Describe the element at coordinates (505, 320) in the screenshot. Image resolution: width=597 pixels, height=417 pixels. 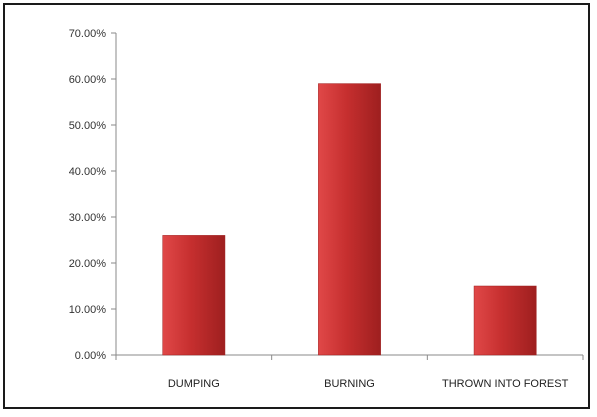
I see `bar-thrown-into-forest` at that location.